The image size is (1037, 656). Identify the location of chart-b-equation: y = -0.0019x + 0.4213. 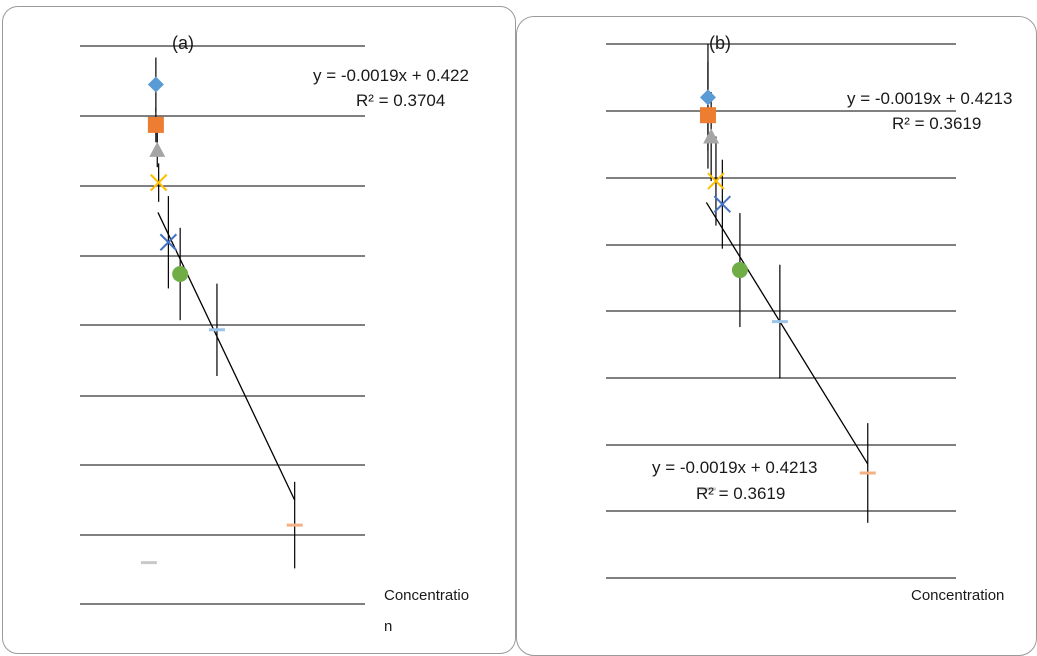
(929, 98).